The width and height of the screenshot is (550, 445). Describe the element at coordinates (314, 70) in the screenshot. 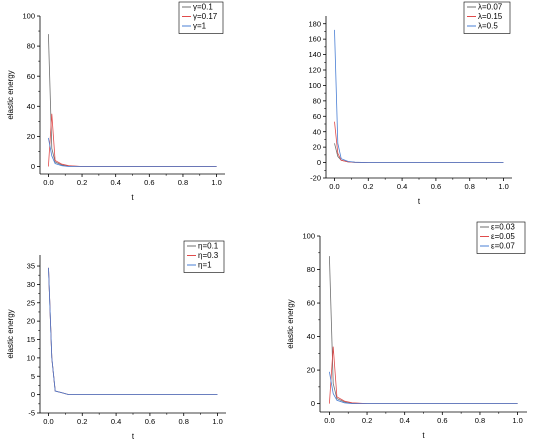

I see `y-tick-label: 120` at that location.